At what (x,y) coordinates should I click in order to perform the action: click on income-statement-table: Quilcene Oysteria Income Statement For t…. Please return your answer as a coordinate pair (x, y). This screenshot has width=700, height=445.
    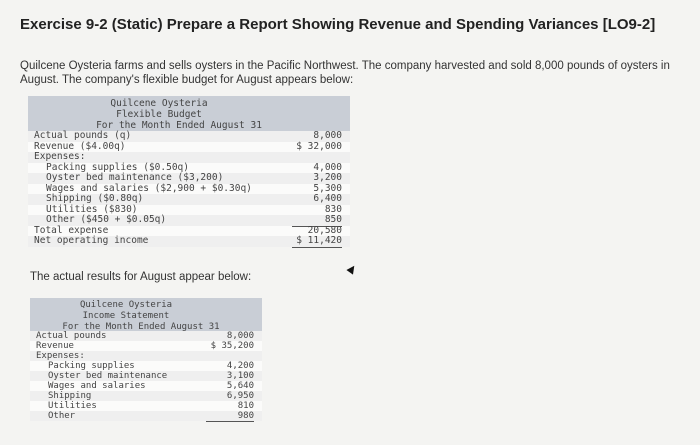
    Looking at the image, I should click on (146, 360).